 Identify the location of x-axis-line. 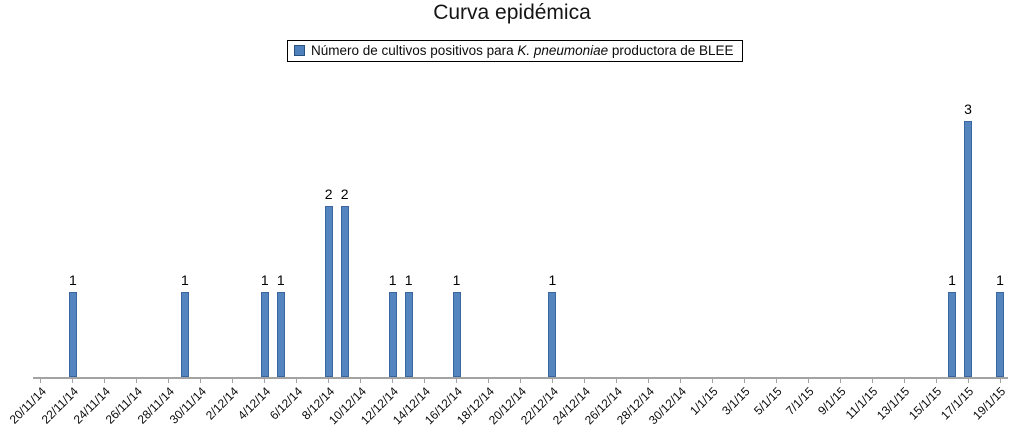
(520, 378).